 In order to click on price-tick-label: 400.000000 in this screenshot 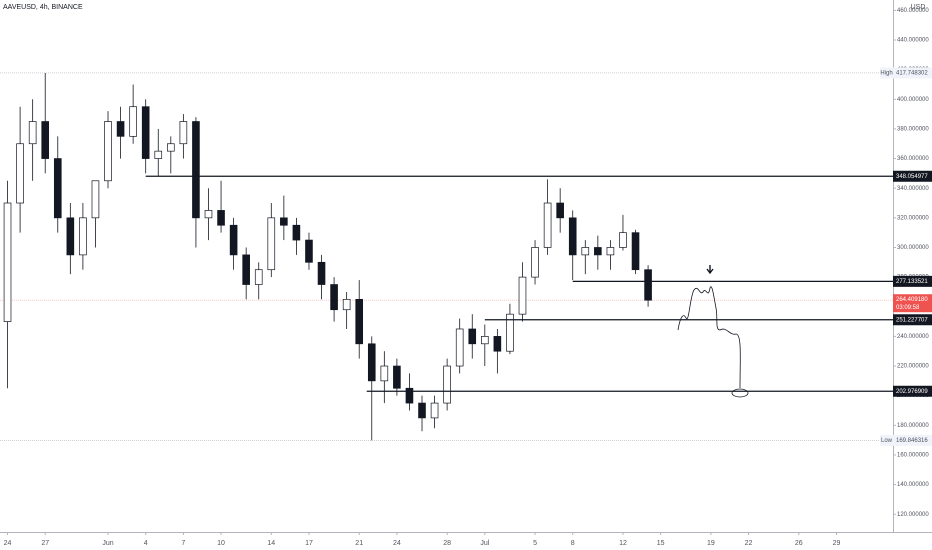, I will do `click(913, 100)`.